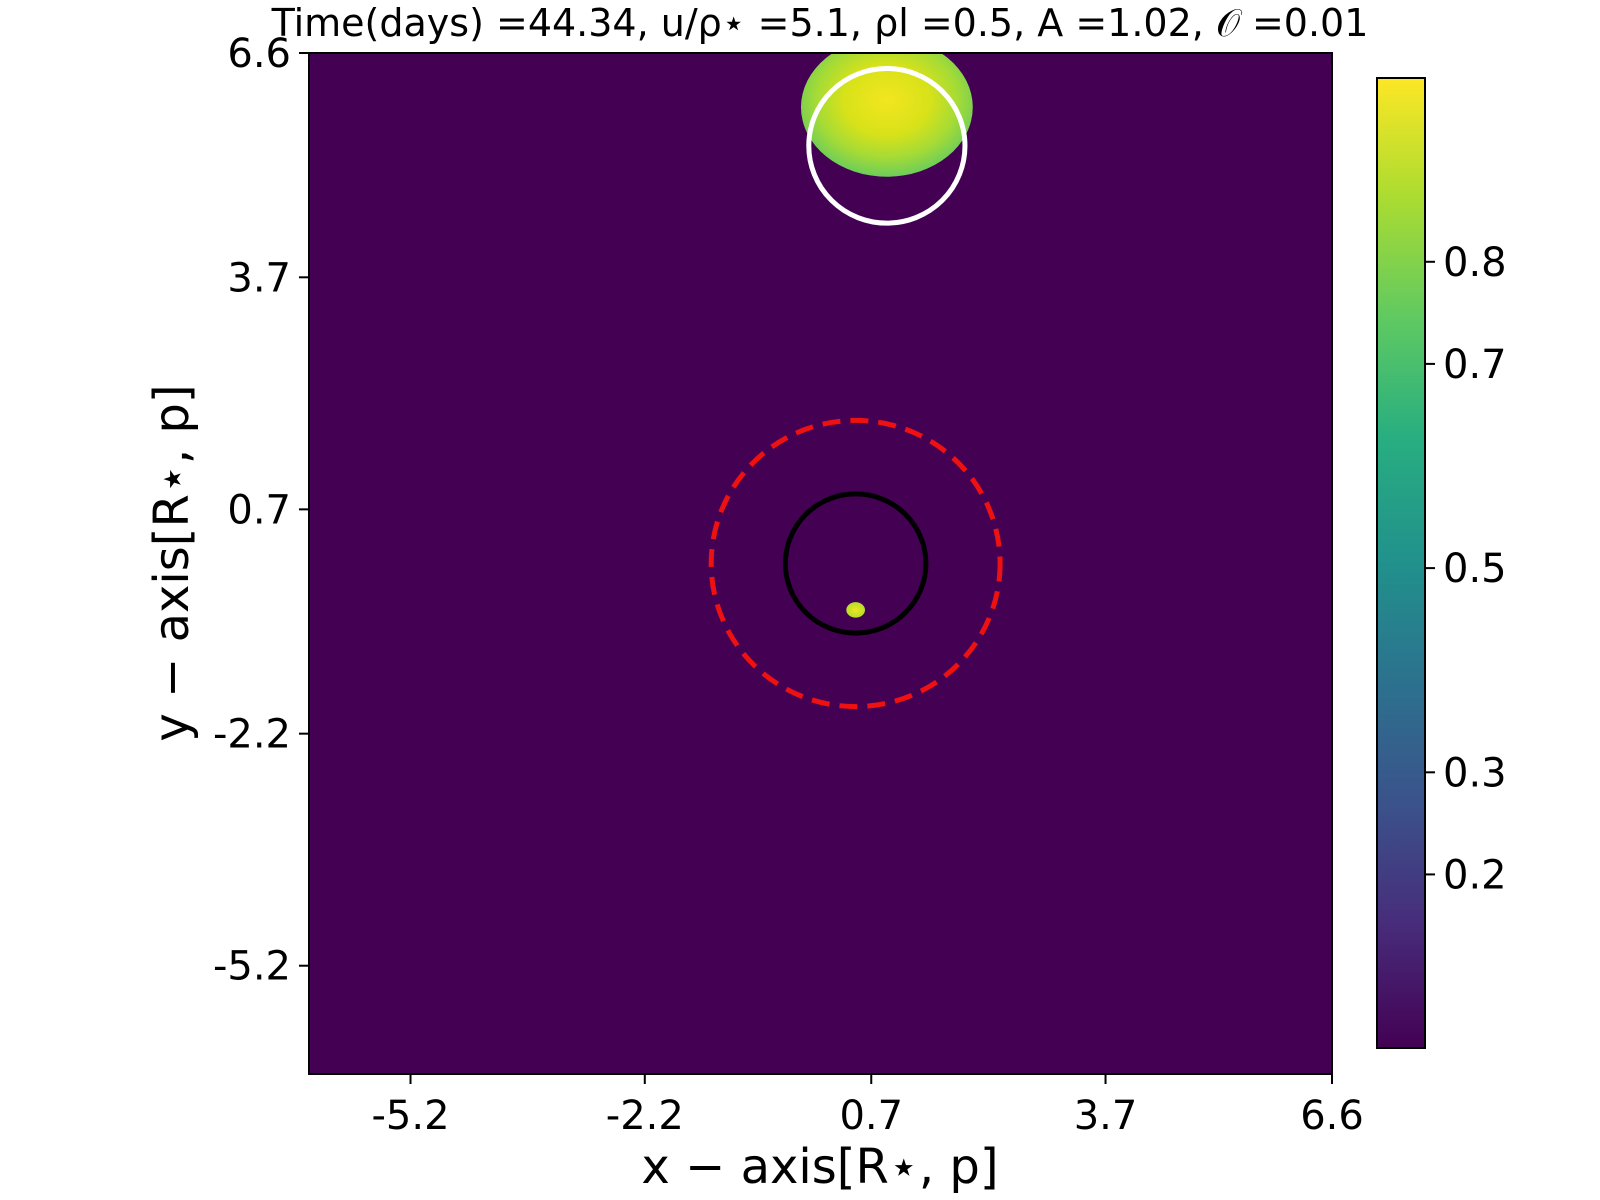 This screenshot has width=1600, height=1200. I want to click on colorbar-tick-label: 0.3, so click(1475, 773).